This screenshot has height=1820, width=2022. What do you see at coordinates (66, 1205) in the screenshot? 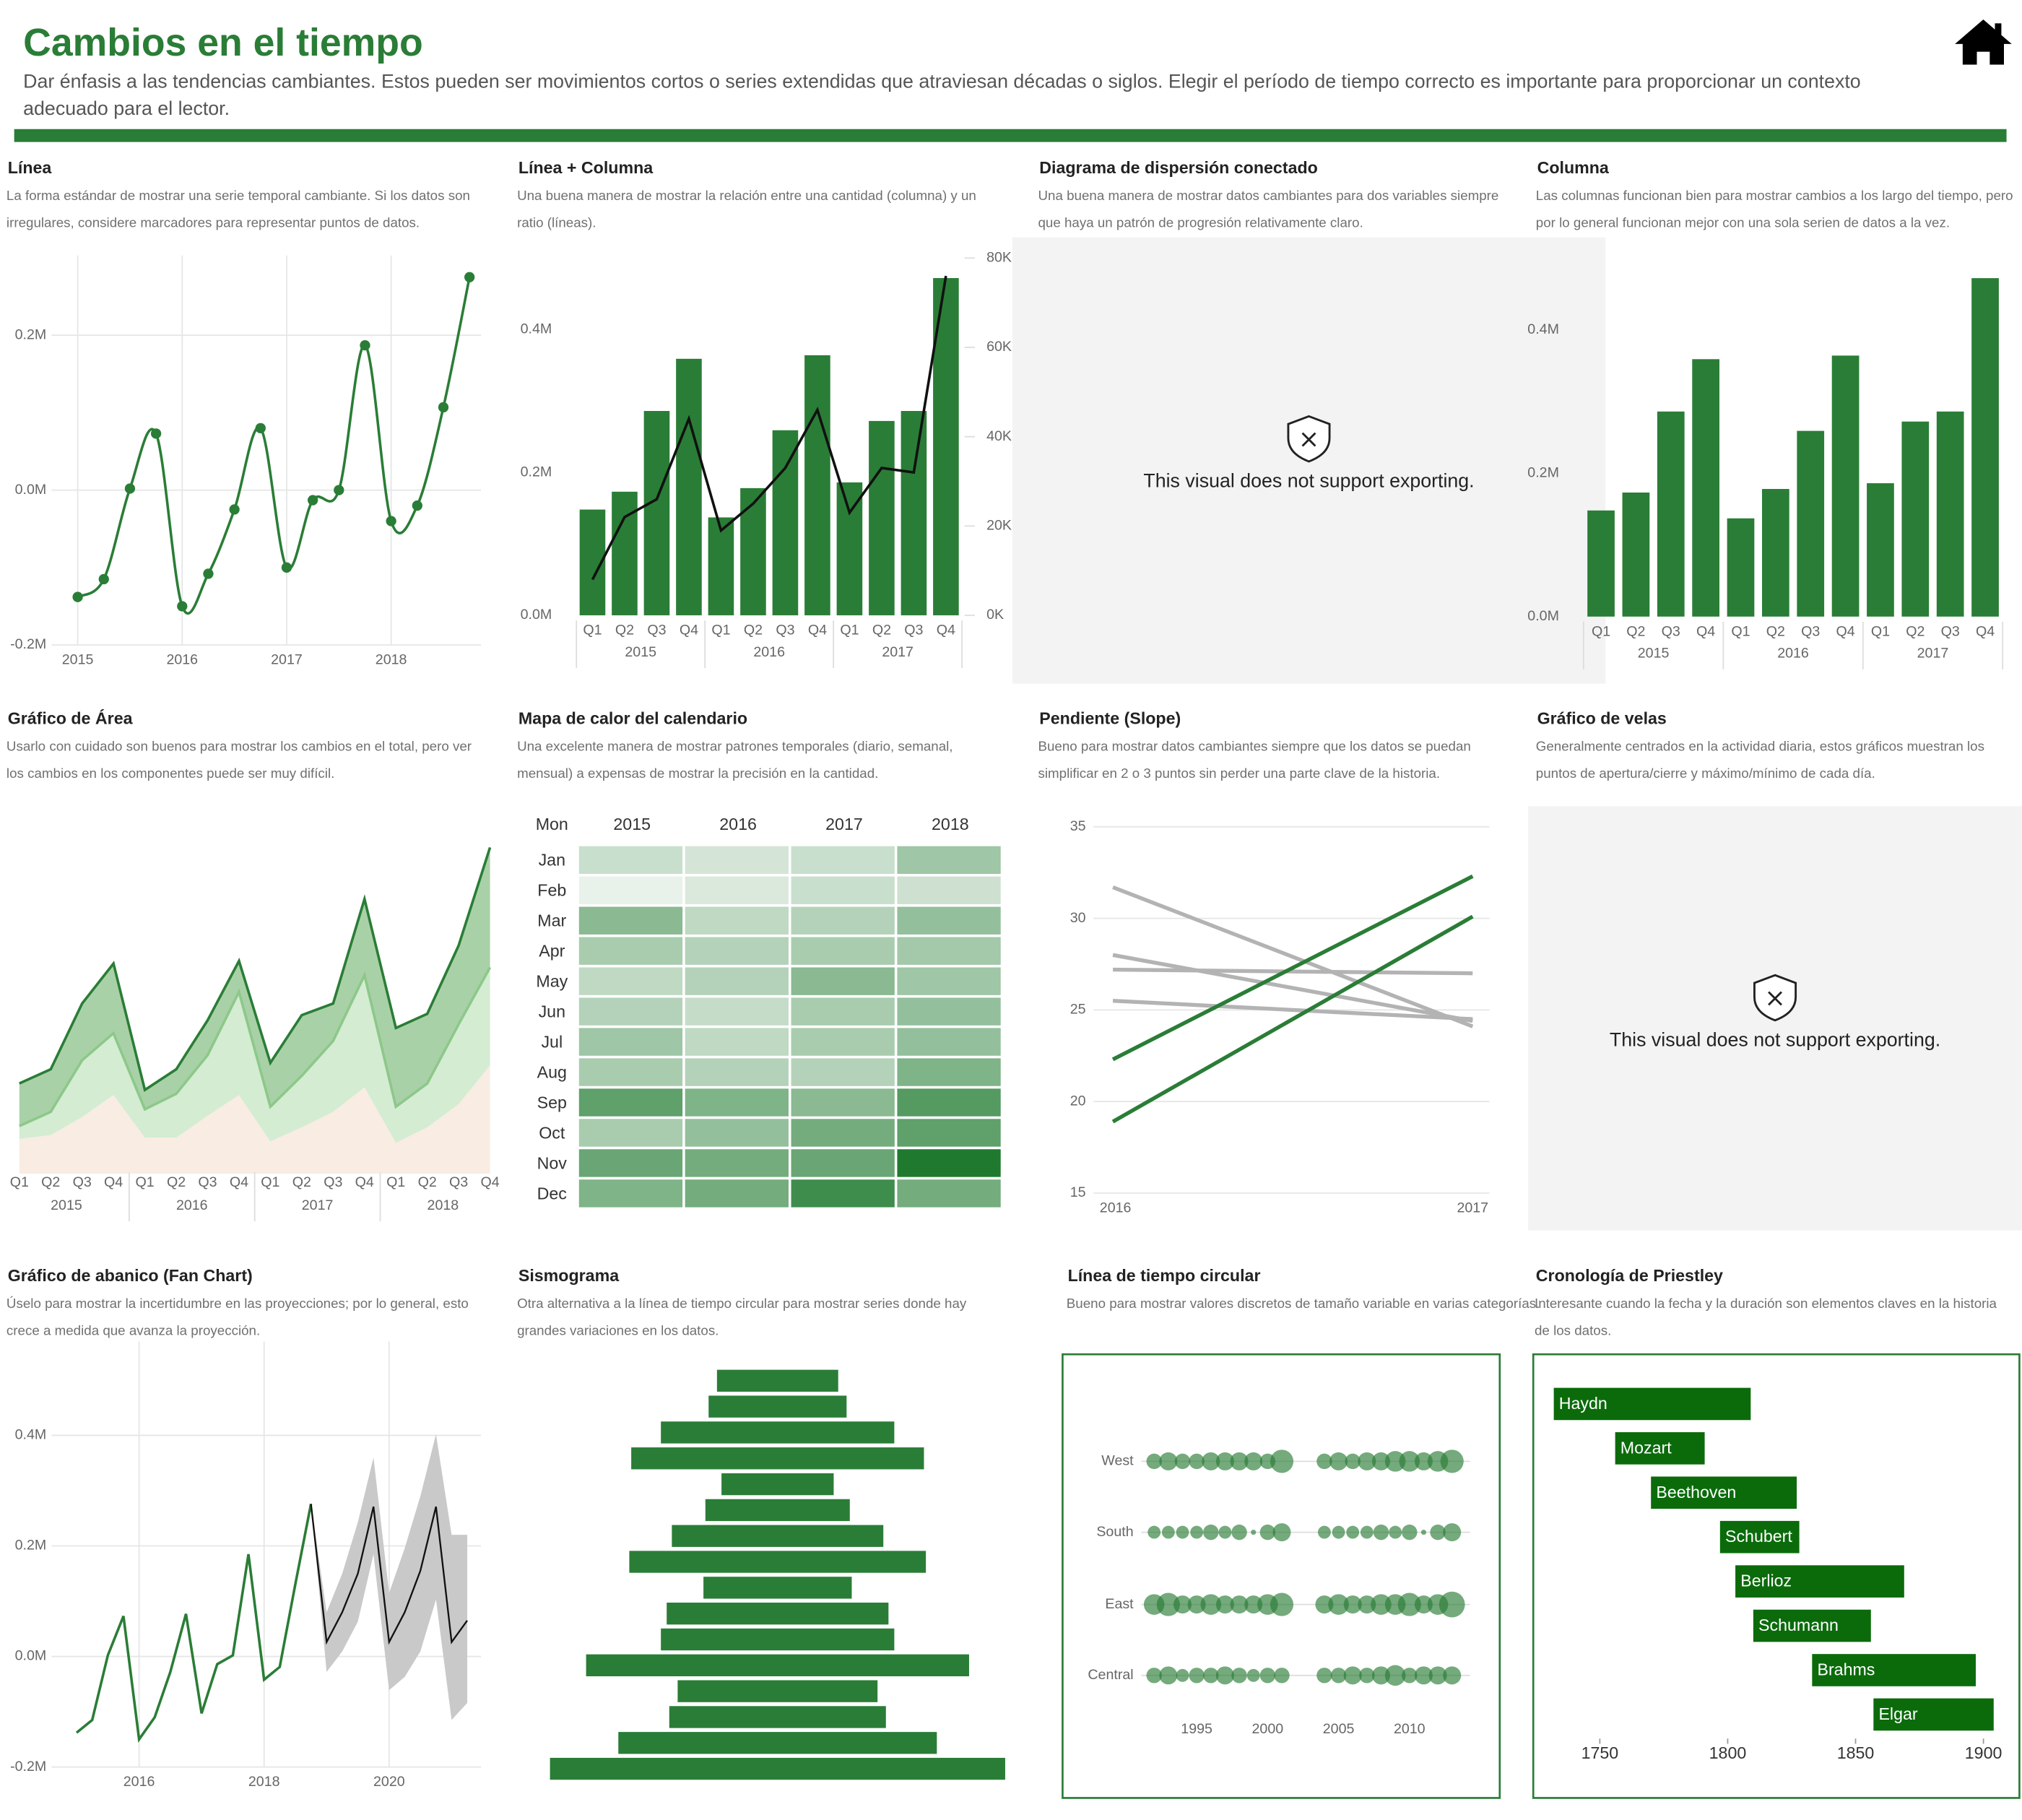
I see `x-group-label: 2015` at bounding box center [66, 1205].